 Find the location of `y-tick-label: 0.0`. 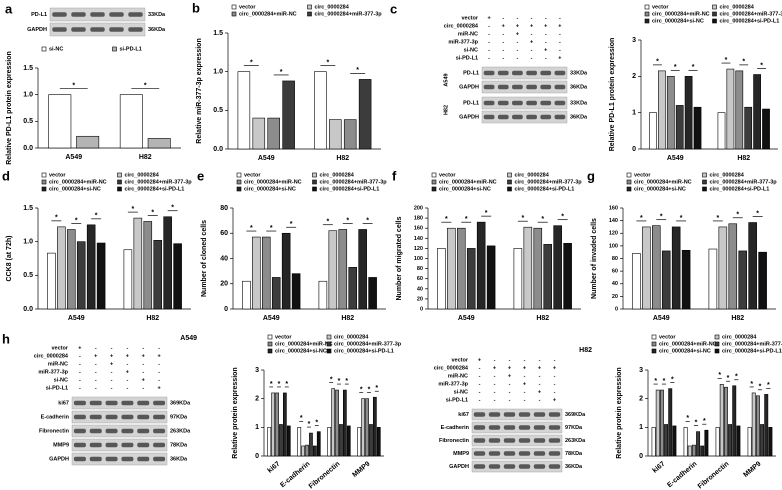

y-tick-label: 0.0 is located at coordinates (218, 149).